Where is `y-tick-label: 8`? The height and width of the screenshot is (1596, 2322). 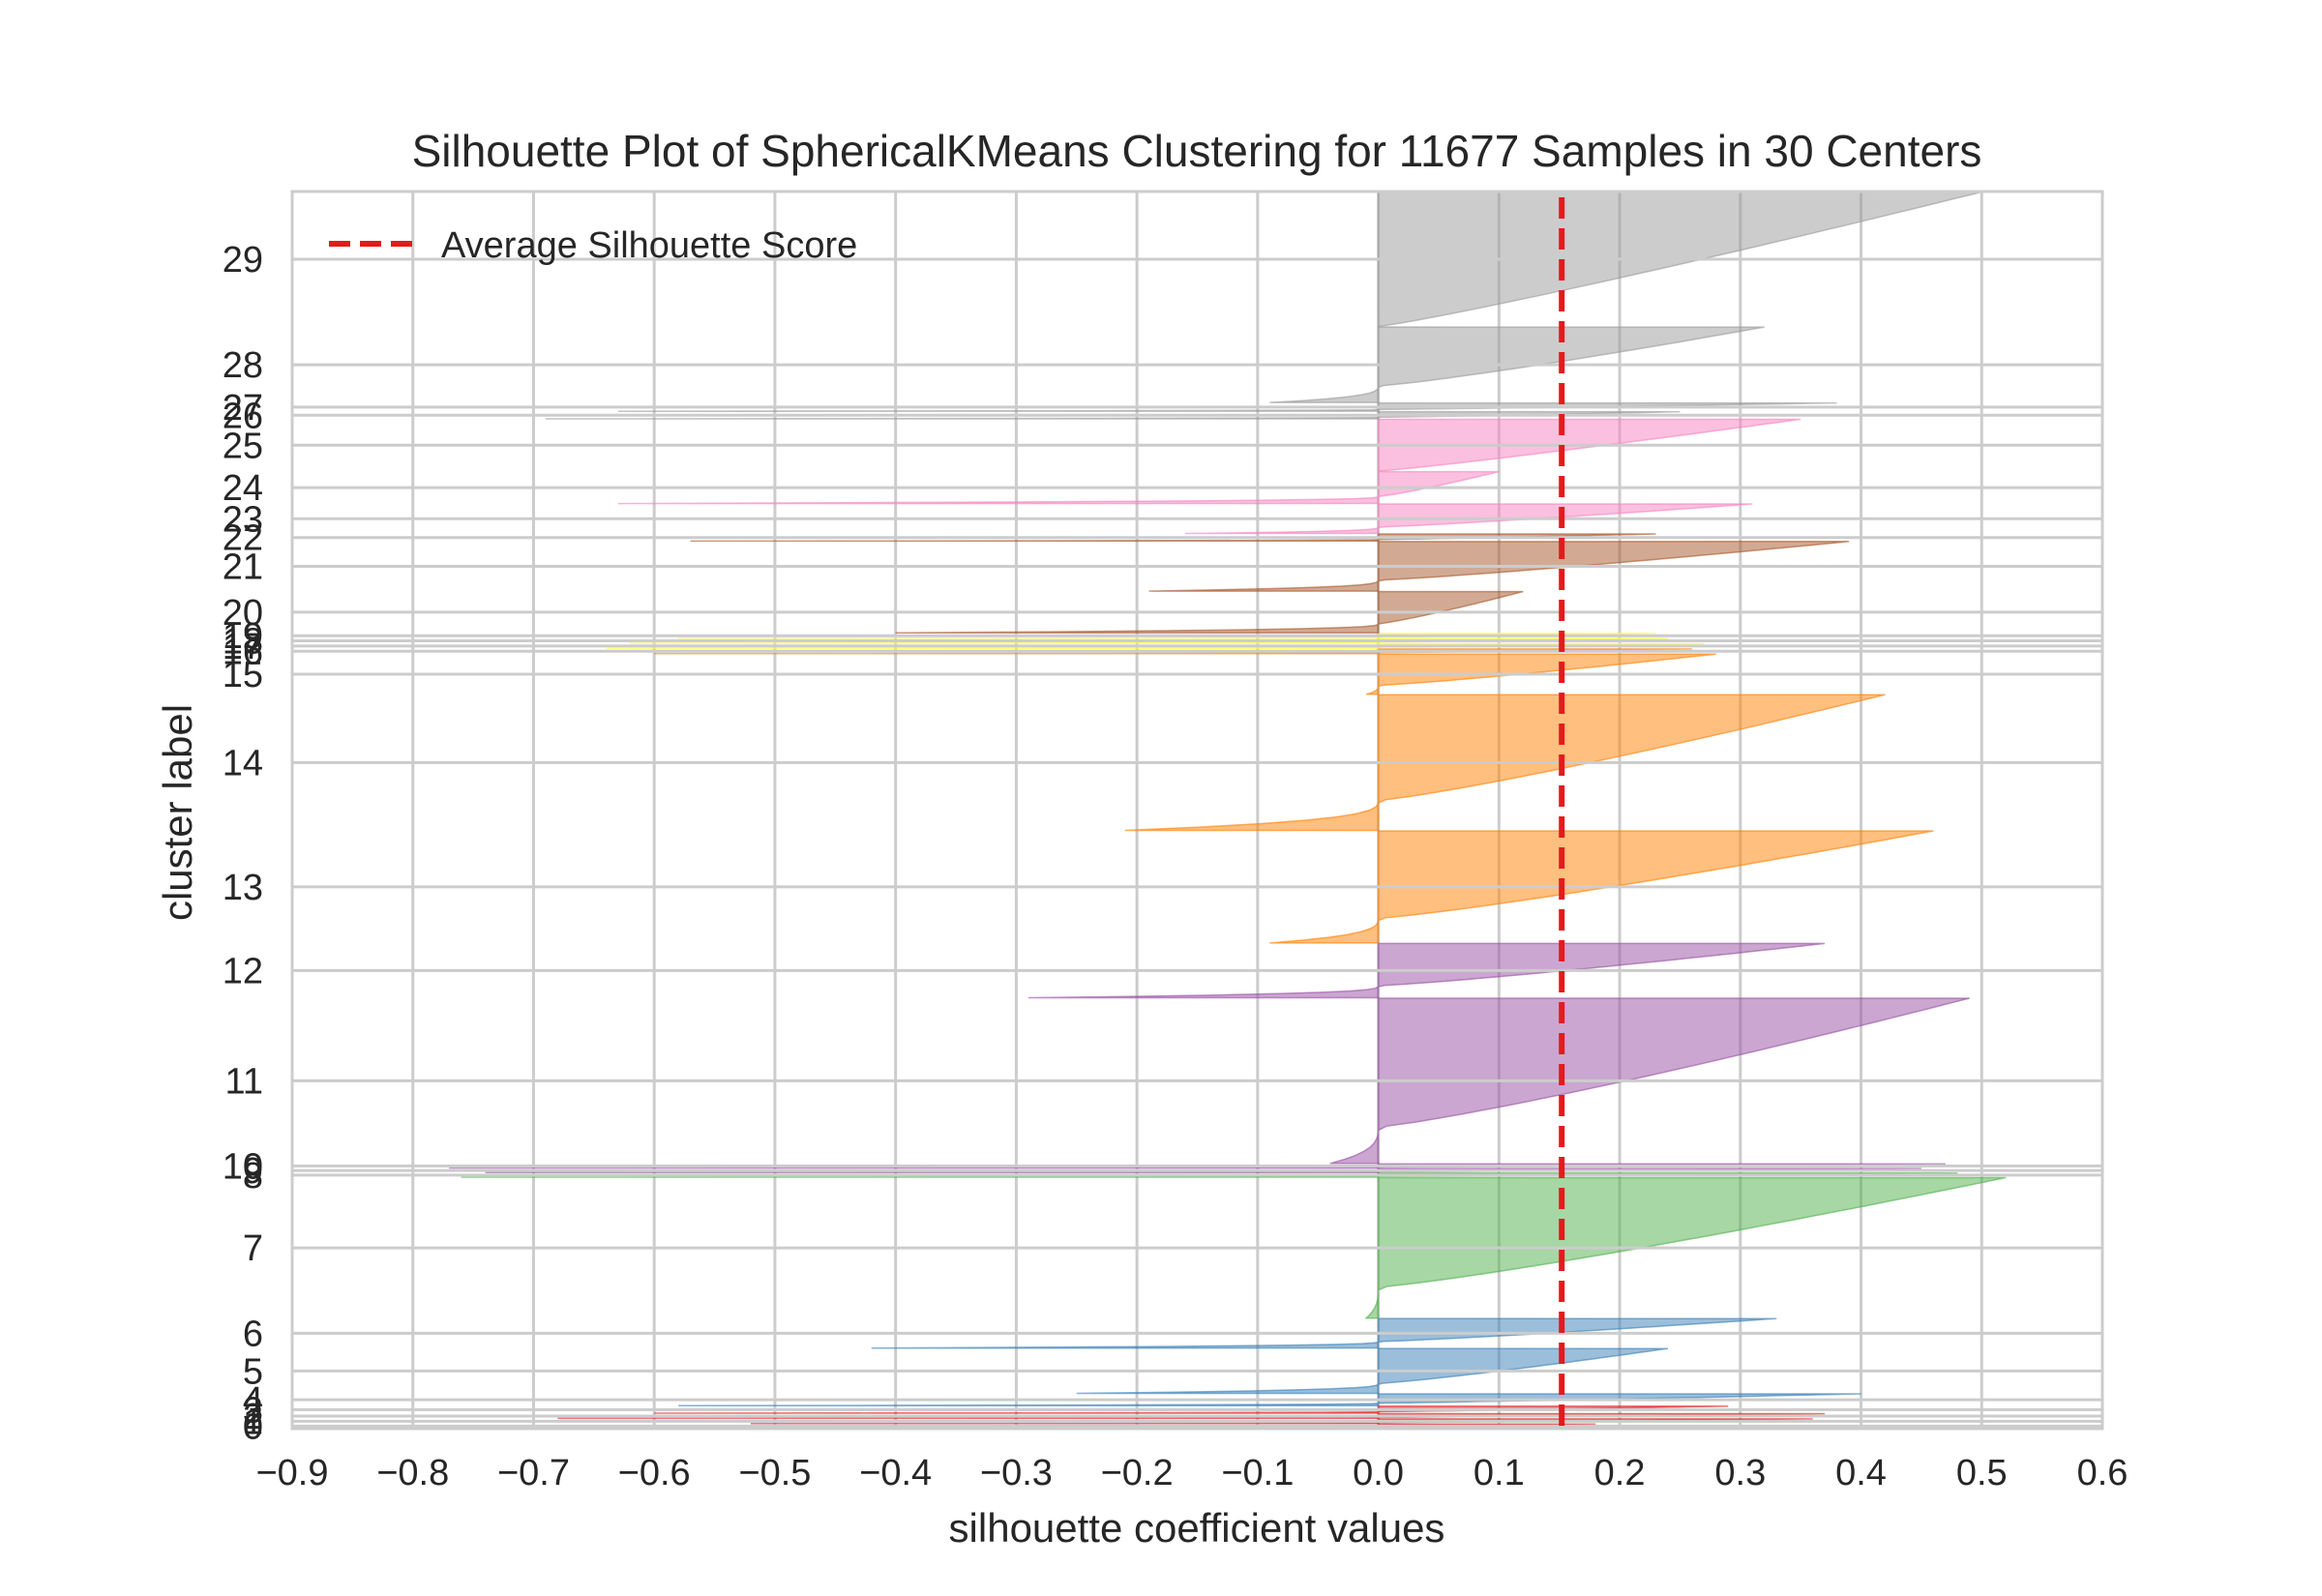
y-tick-label: 8 is located at coordinates (253, 1176).